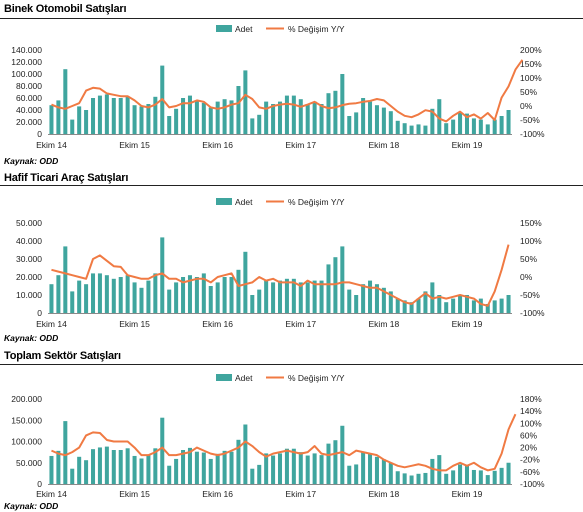 The height and width of the screenshot is (512, 583). Describe the element at coordinates (29, 241) in the screenshot. I see `y-tick-label: 40.000` at that location.